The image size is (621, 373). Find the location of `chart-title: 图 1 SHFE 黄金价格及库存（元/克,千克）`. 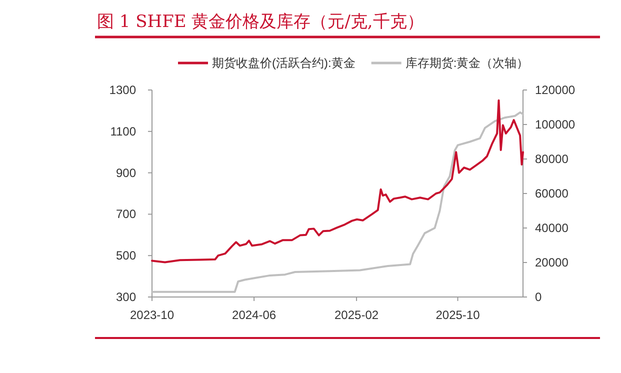

chart-title: 图 1 SHFE 黄金价格及库存（元/克,千克） is located at coordinates (260, 22).